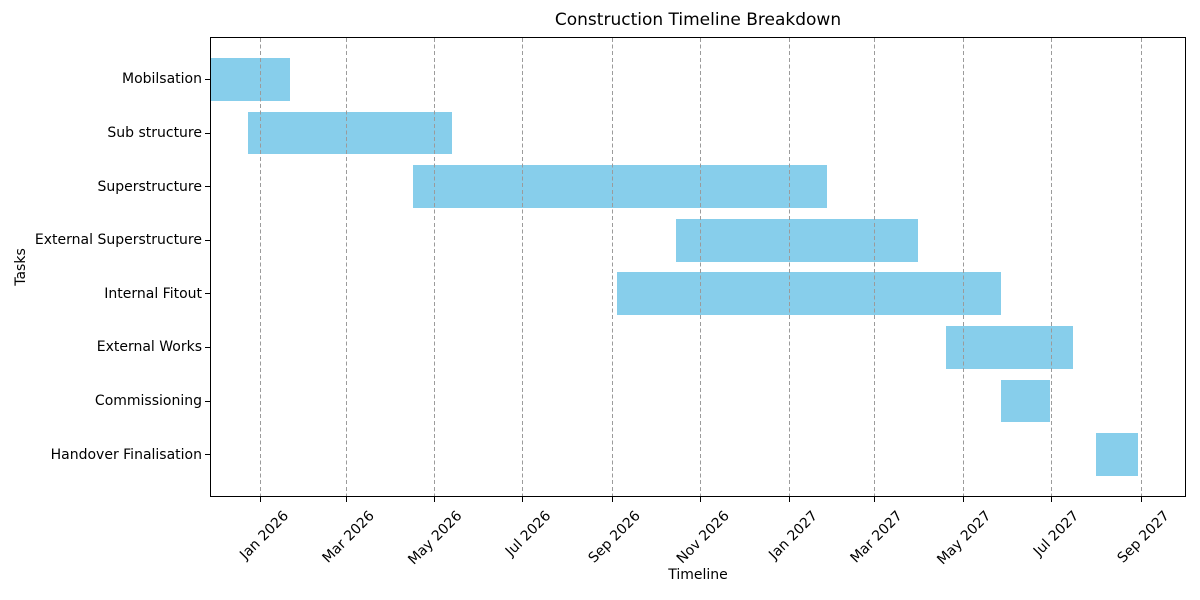 Image resolution: width=1200 pixels, height=600 pixels. I want to click on y-tick-label: Mobilsation, so click(161, 79).